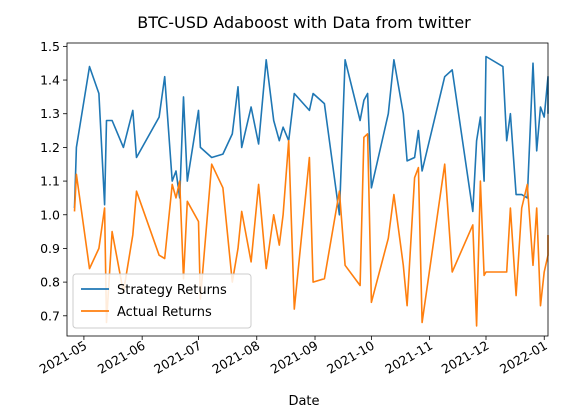  What do you see at coordinates (177, 357) in the screenshot?
I see `x-tick-label: 2021-07` at bounding box center [177, 357].